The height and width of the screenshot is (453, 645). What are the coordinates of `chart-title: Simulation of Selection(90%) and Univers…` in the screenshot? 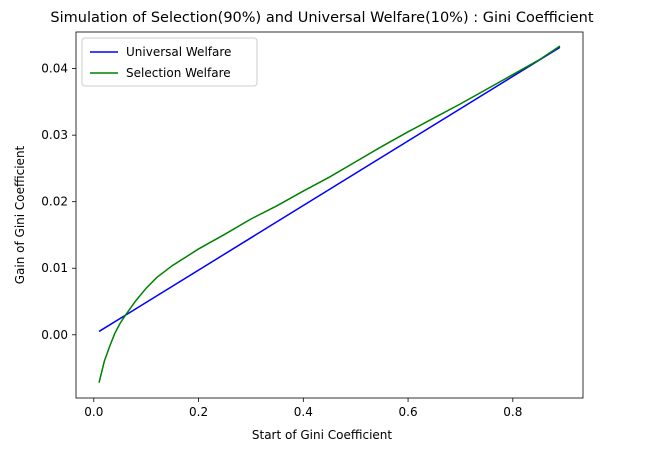 It's located at (321, 18).